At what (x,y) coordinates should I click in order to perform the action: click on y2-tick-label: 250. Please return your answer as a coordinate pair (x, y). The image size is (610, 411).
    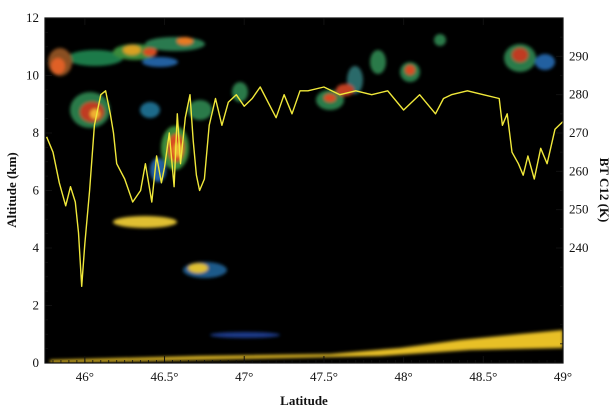
    Looking at the image, I should click on (579, 209).